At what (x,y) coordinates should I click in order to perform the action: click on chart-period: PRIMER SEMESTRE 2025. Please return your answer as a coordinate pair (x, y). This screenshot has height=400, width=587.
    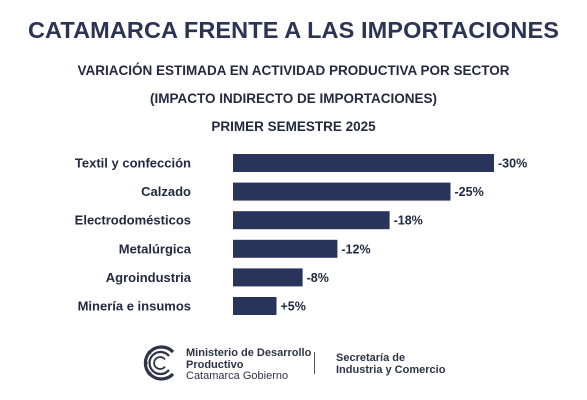
    Looking at the image, I should click on (293, 126).